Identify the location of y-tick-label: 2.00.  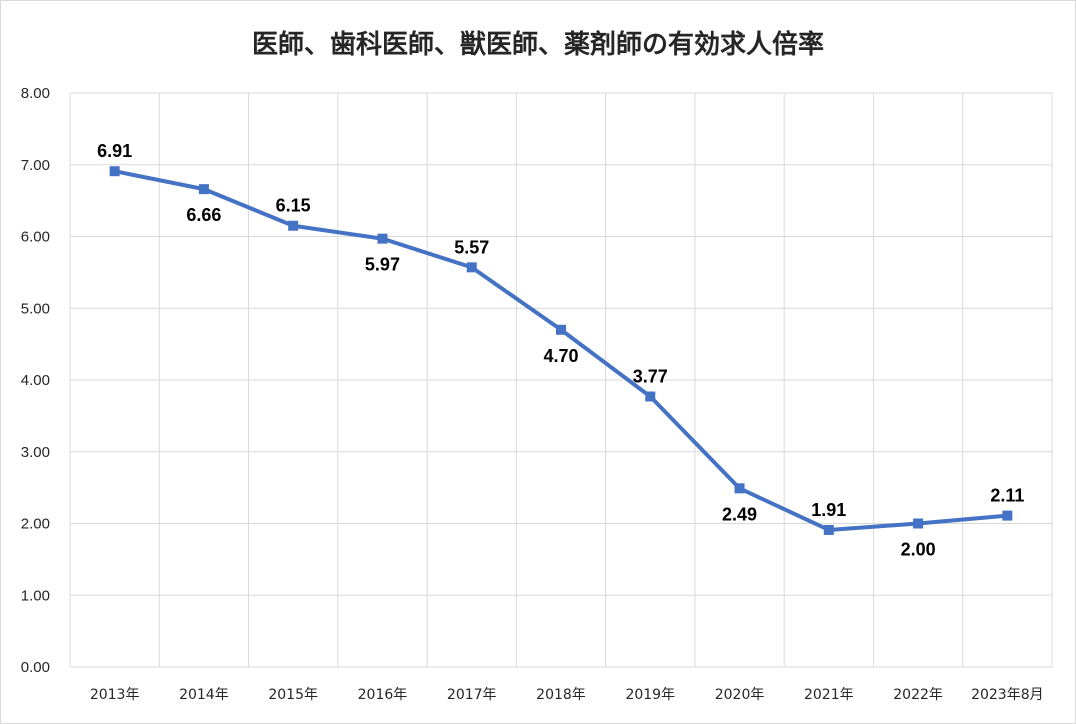
(35, 524).